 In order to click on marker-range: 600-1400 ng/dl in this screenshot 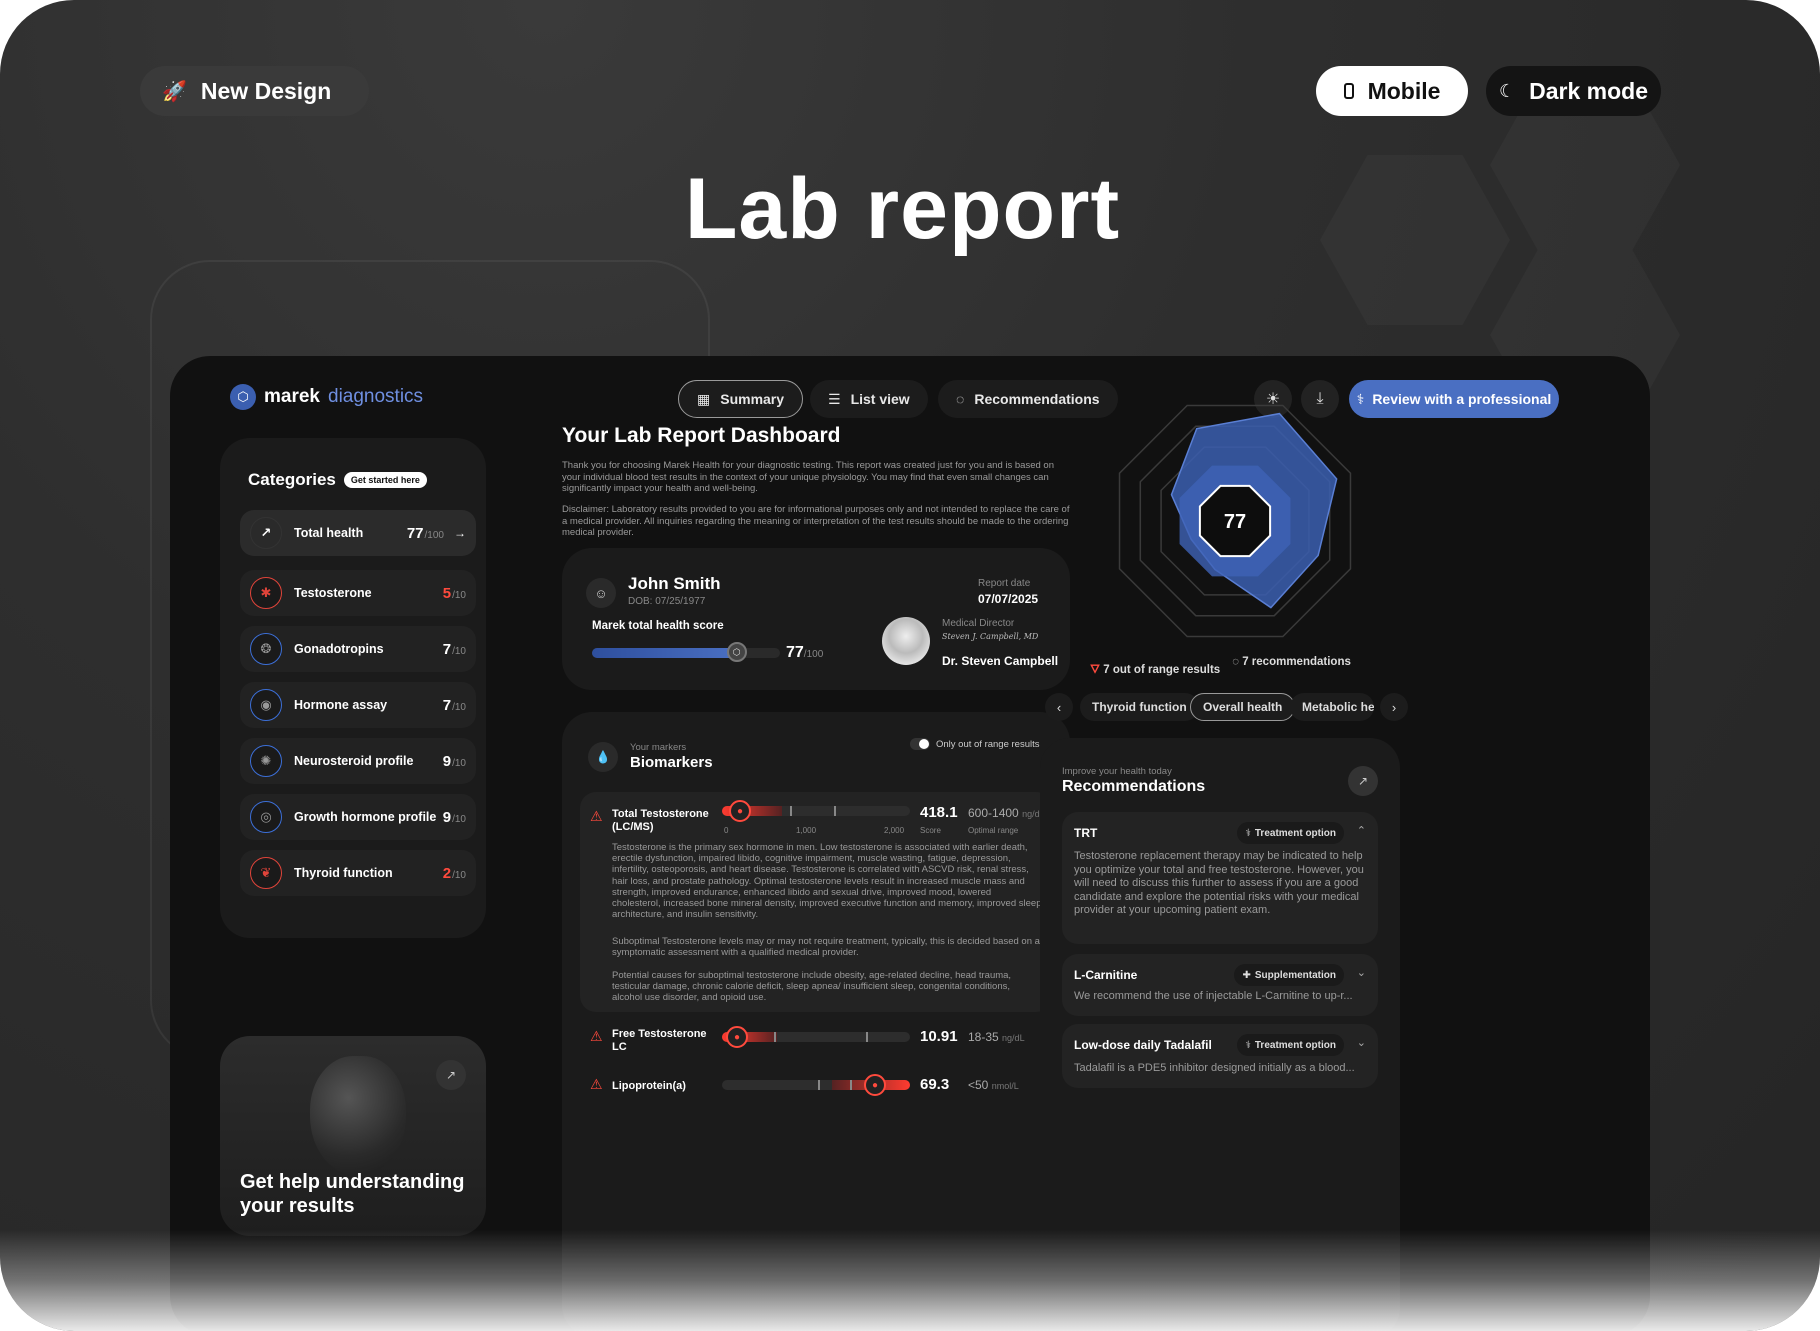, I will do `click(1005, 813)`.